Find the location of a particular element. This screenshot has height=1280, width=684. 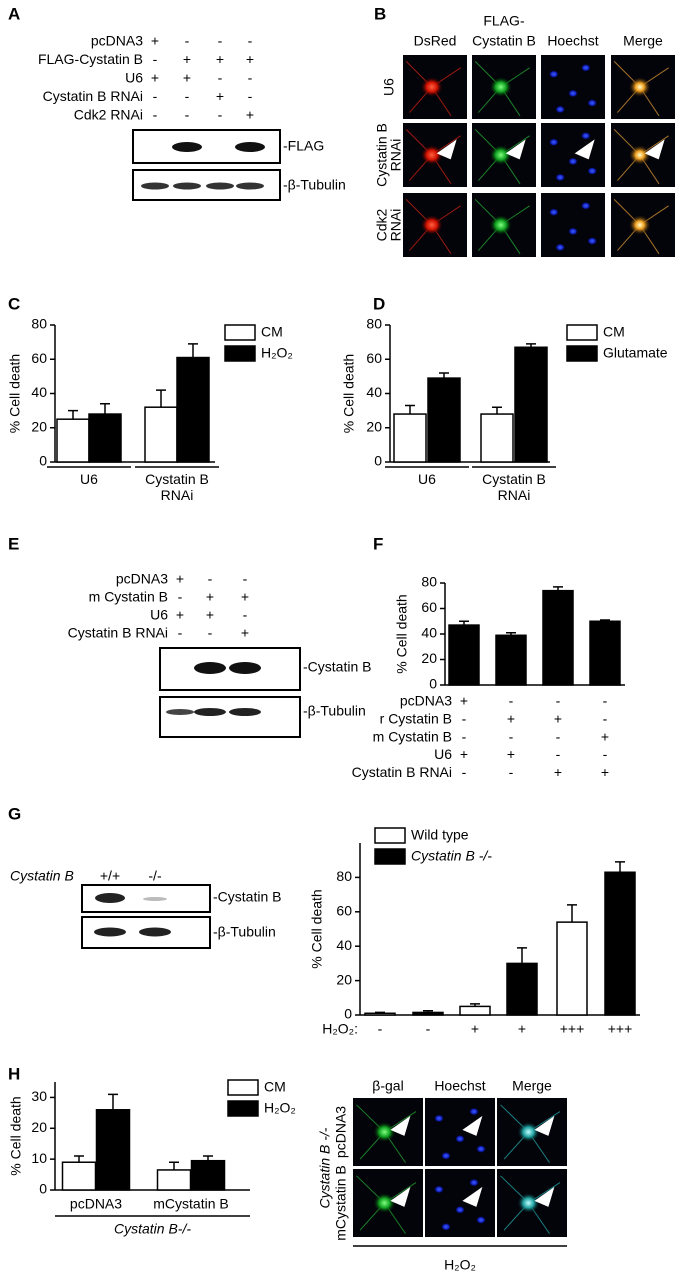

panel-label: F is located at coordinates (378, 543).